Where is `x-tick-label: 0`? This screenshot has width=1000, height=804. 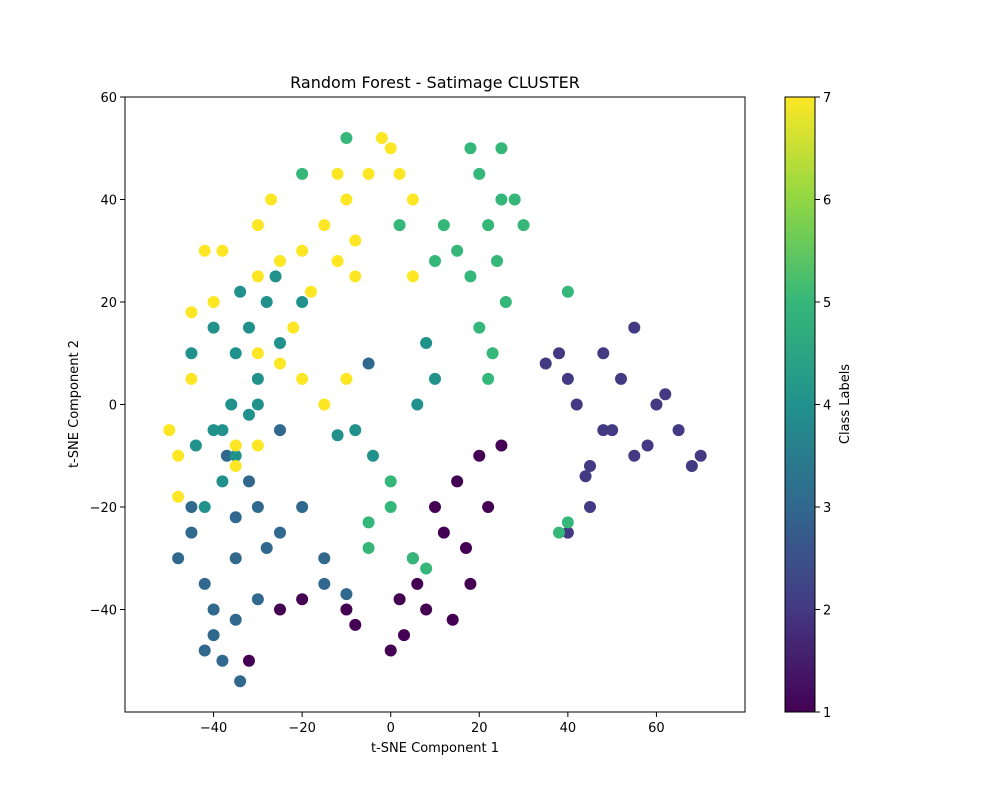 x-tick-label: 0 is located at coordinates (391, 728).